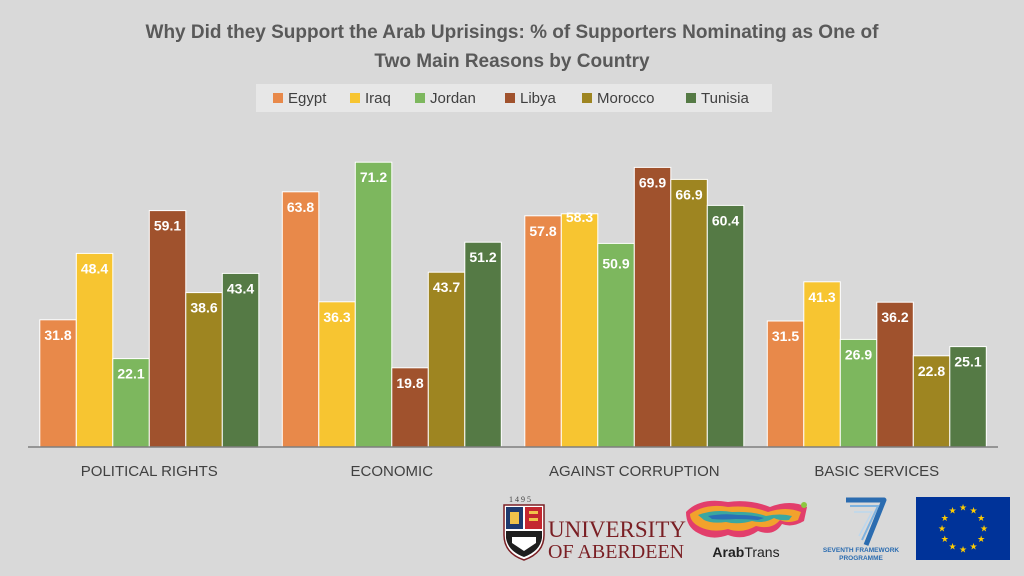 This screenshot has width=1024, height=576. I want to click on bar-libya-political-rights, so click(167, 329).